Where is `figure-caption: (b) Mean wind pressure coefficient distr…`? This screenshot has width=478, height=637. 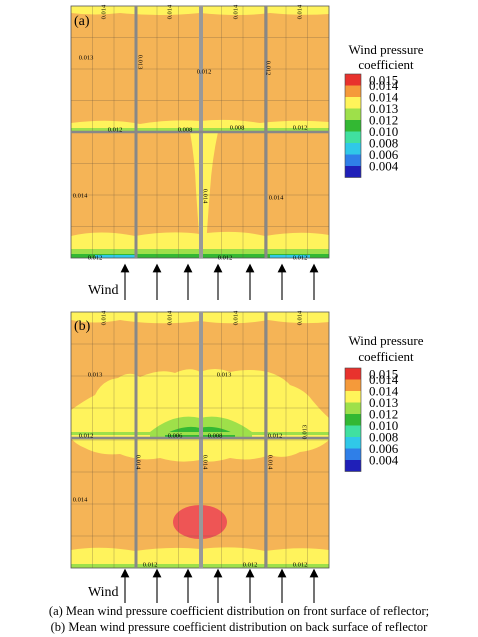 figure-caption: (b) Mean wind pressure coefficient distr… is located at coordinates (239, 627).